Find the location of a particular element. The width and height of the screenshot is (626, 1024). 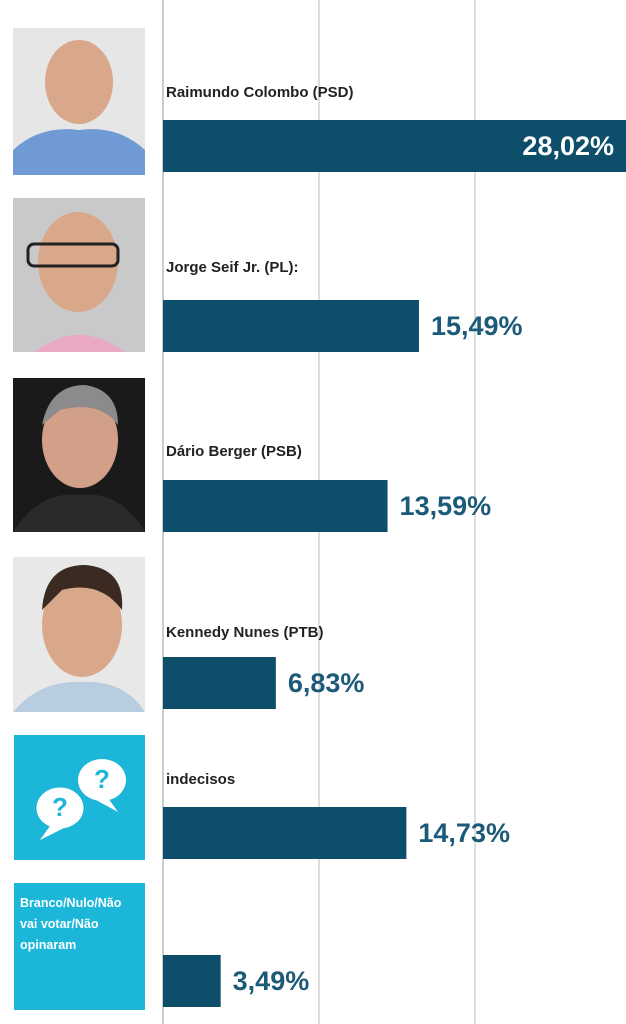

value-label: 13,59% is located at coordinates (446, 506).